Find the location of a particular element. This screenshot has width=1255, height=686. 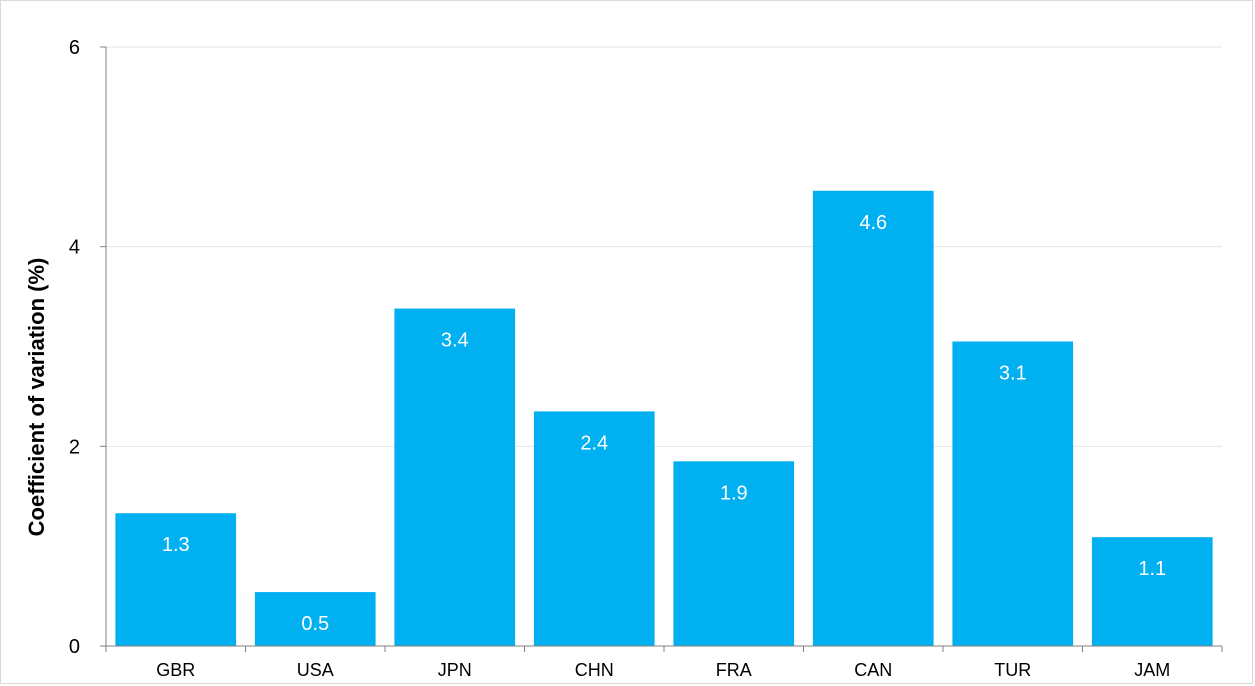

data-label: 1.9 is located at coordinates (734, 493).